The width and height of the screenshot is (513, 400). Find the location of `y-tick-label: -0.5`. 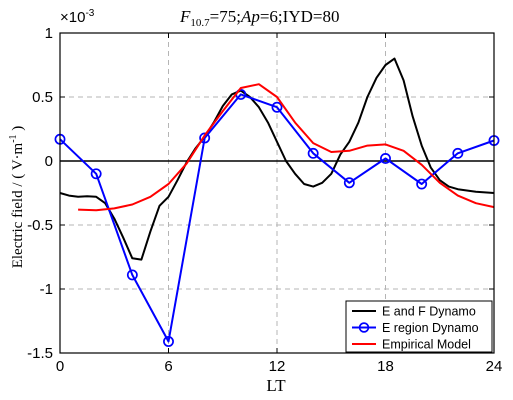

y-tick-label: -0.5 is located at coordinates (40, 225).